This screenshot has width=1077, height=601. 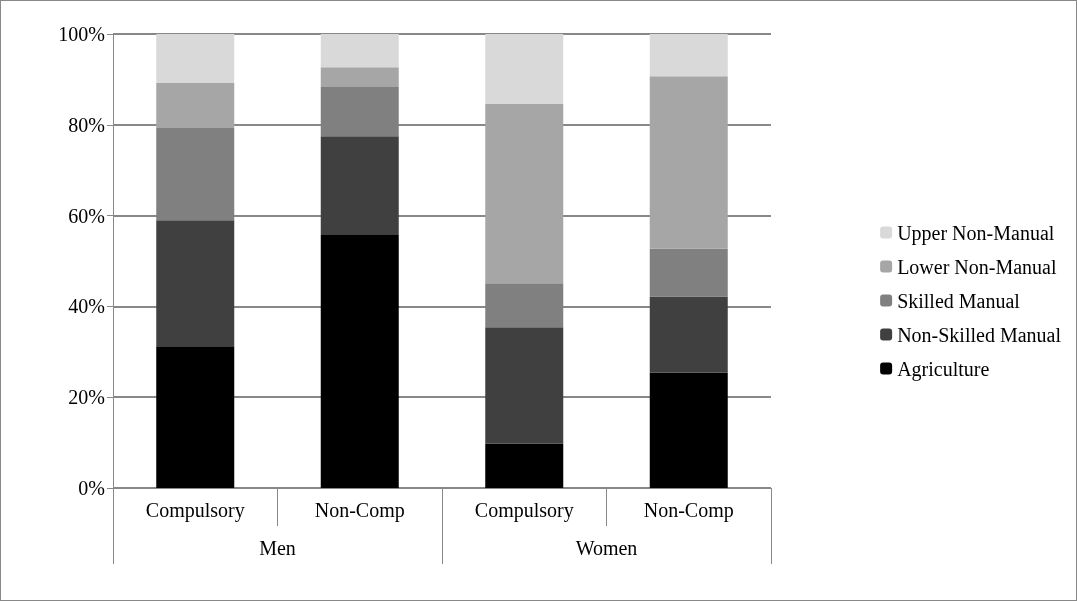 What do you see at coordinates (81, 34) in the screenshot?
I see `y-tick-label: 100%` at bounding box center [81, 34].